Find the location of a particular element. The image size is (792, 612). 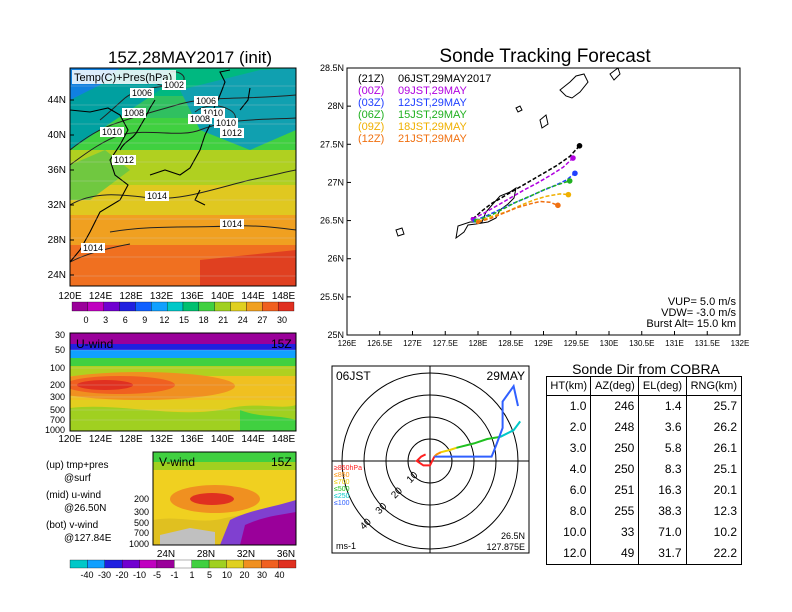

trajectory-start is located at coordinates (478, 222).